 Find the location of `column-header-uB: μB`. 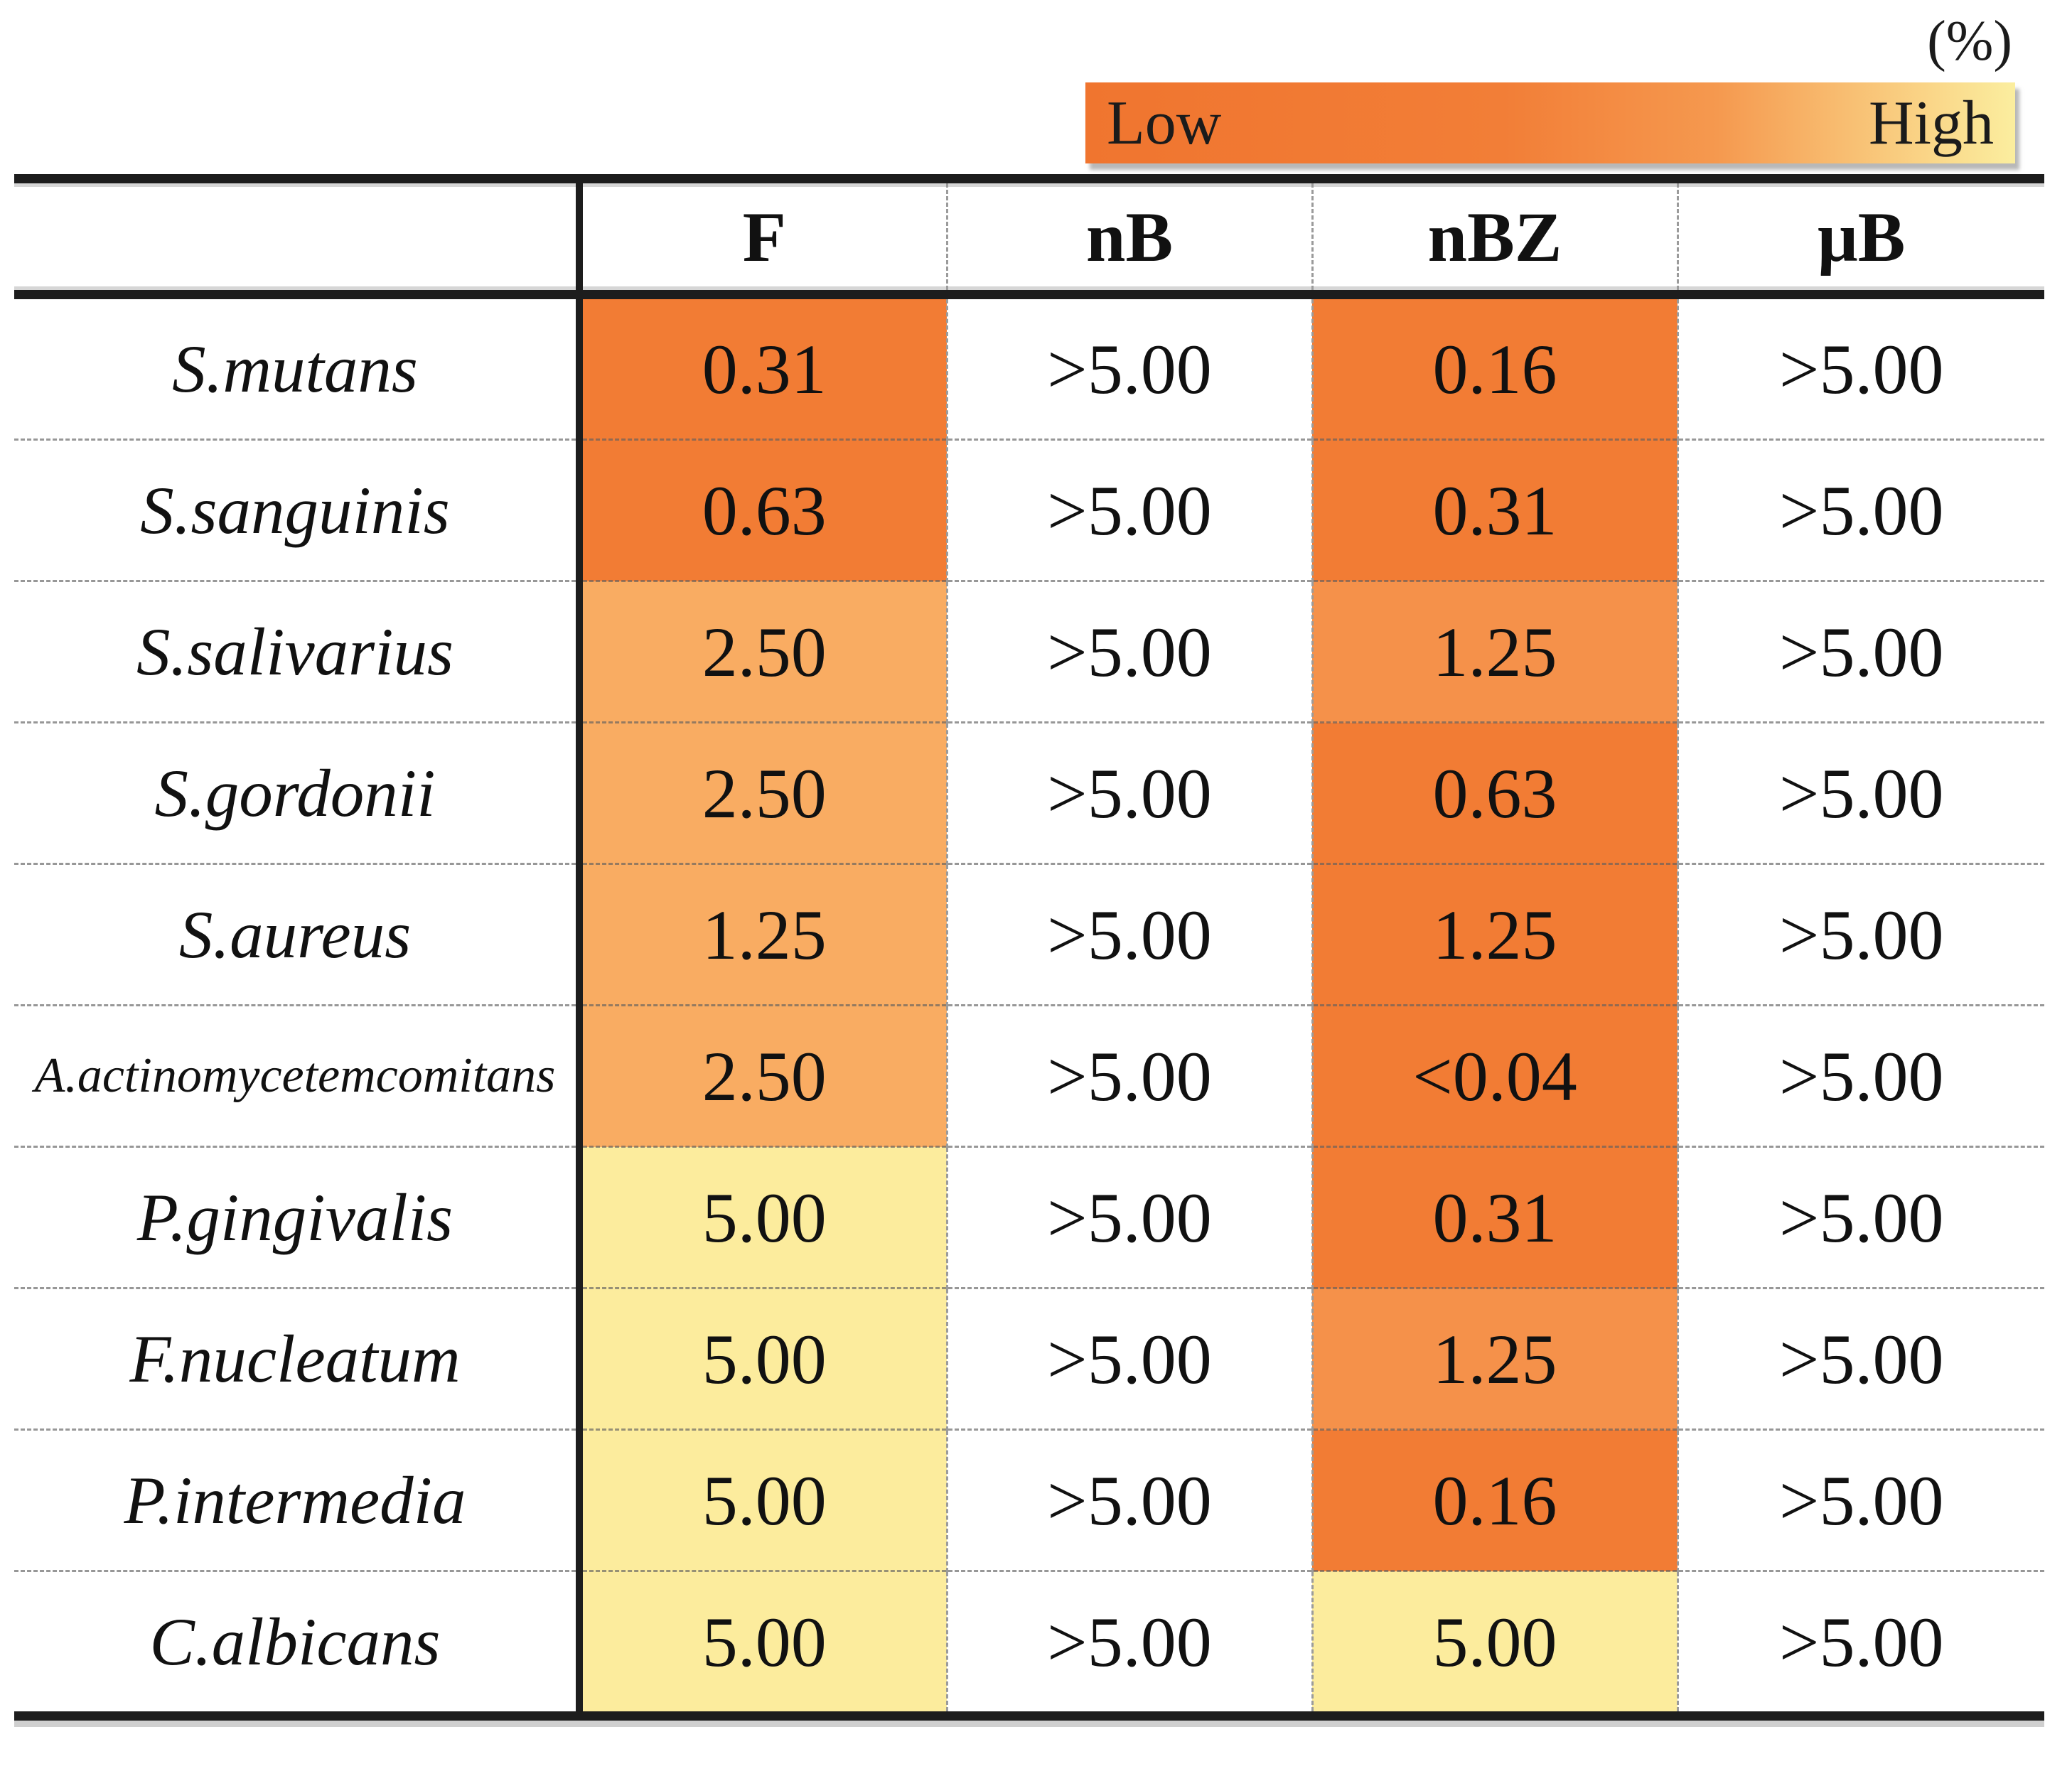

column-header-uB: μB is located at coordinates (1860, 238).